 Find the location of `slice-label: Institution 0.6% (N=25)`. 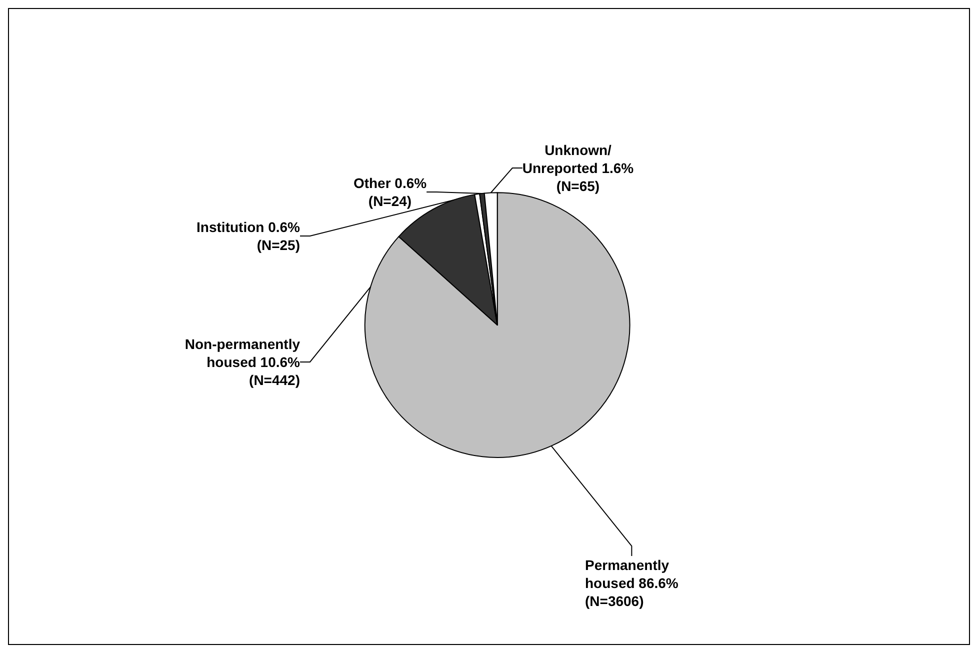

slice-label: Institution 0.6% (N=25) is located at coordinates (248, 236).